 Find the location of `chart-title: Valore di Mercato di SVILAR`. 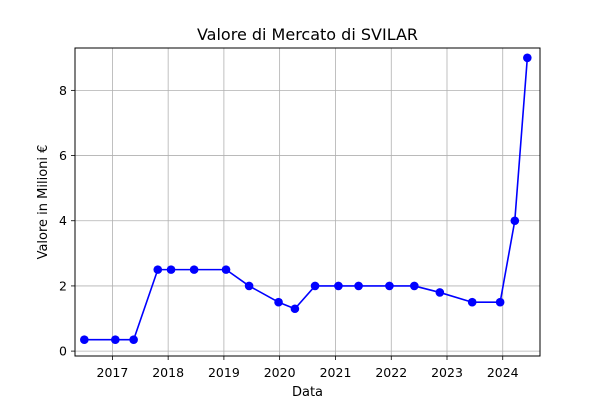

chart-title: Valore di Mercato di SVILAR is located at coordinates (307, 34).